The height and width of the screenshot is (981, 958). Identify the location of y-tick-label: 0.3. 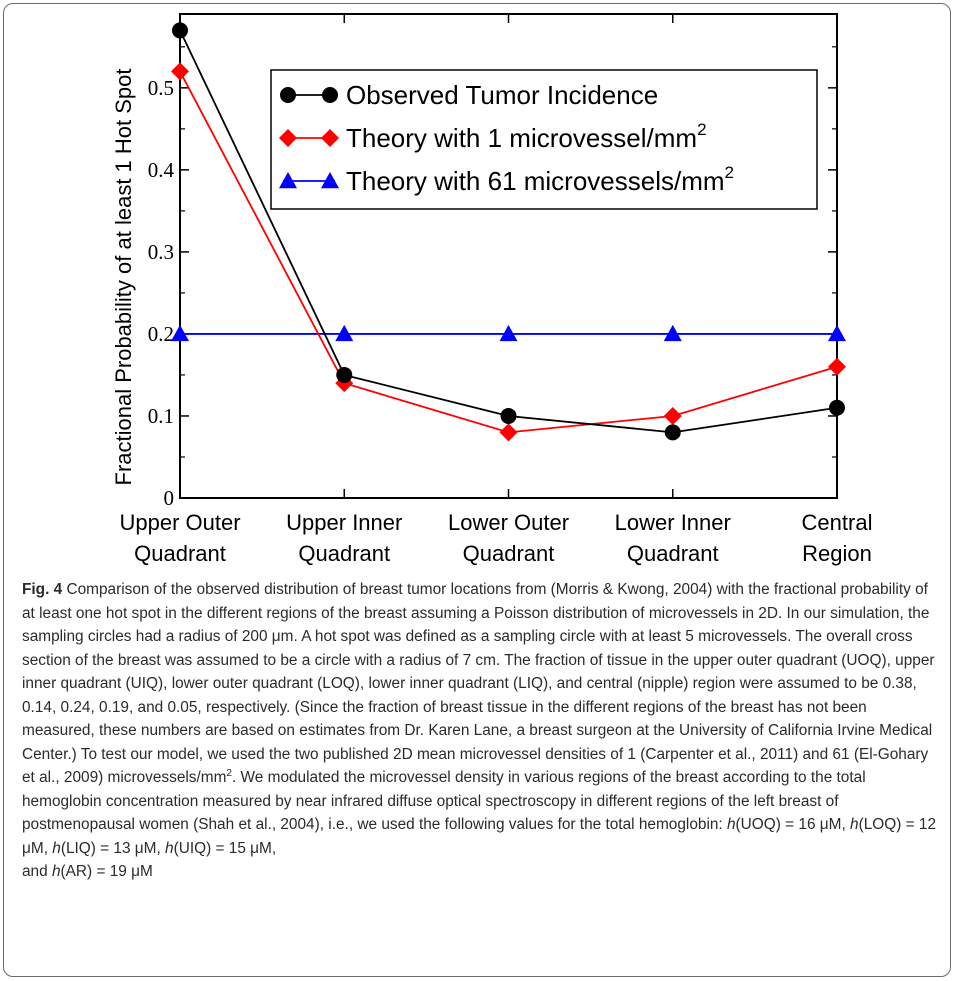
(161, 252).